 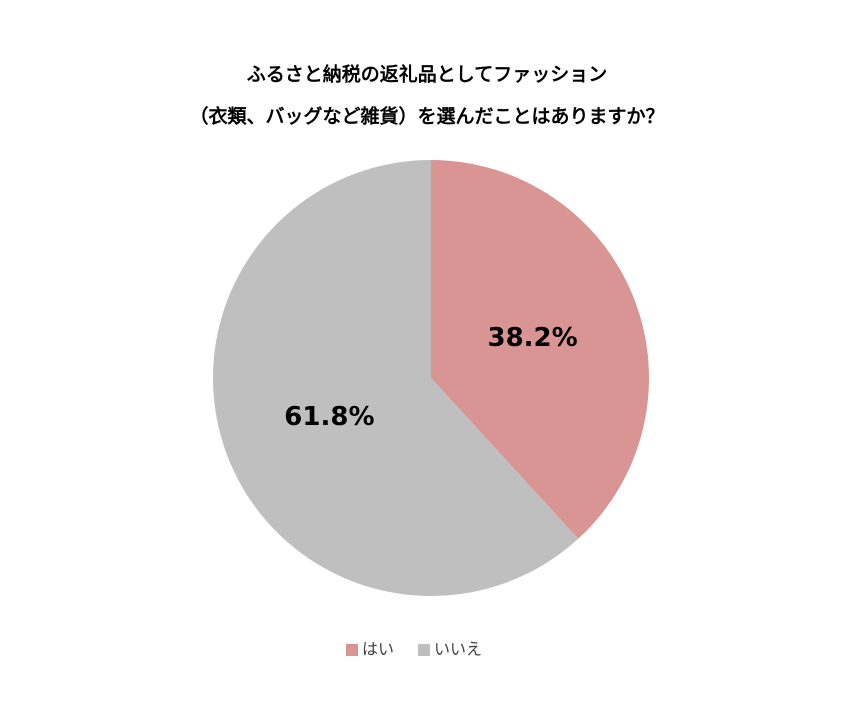 I want to click on value-label: 61.8%, so click(x=329, y=417).